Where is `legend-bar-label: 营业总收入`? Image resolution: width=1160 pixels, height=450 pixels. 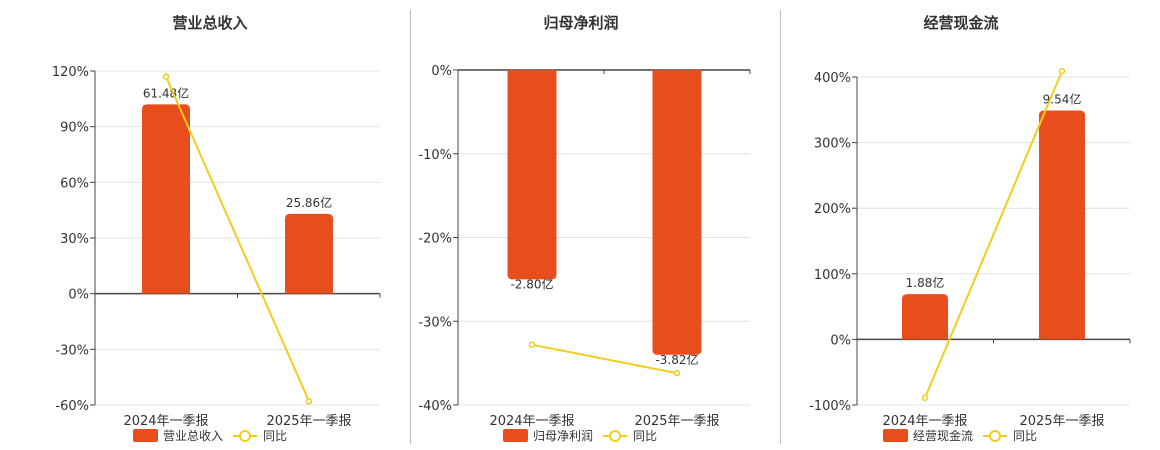 legend-bar-label: 营业总收入 is located at coordinates (193, 436).